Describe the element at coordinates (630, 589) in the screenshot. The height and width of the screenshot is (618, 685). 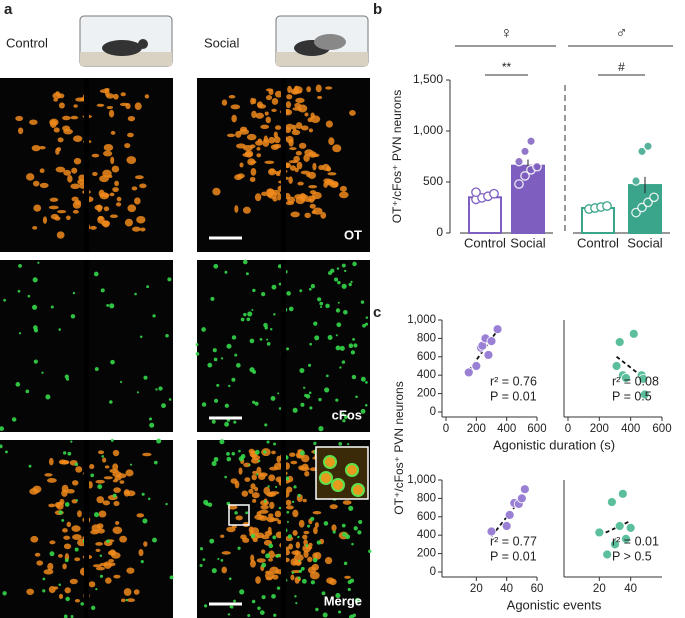
I see `x-tick-label: 40` at that location.